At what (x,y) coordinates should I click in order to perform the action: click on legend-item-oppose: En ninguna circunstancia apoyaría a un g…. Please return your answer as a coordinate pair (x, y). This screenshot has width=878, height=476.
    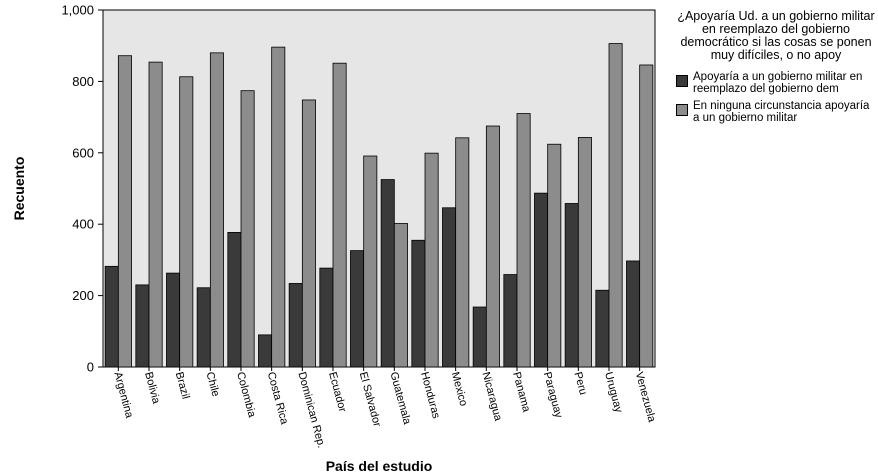
    Looking at the image, I should click on (776, 112).